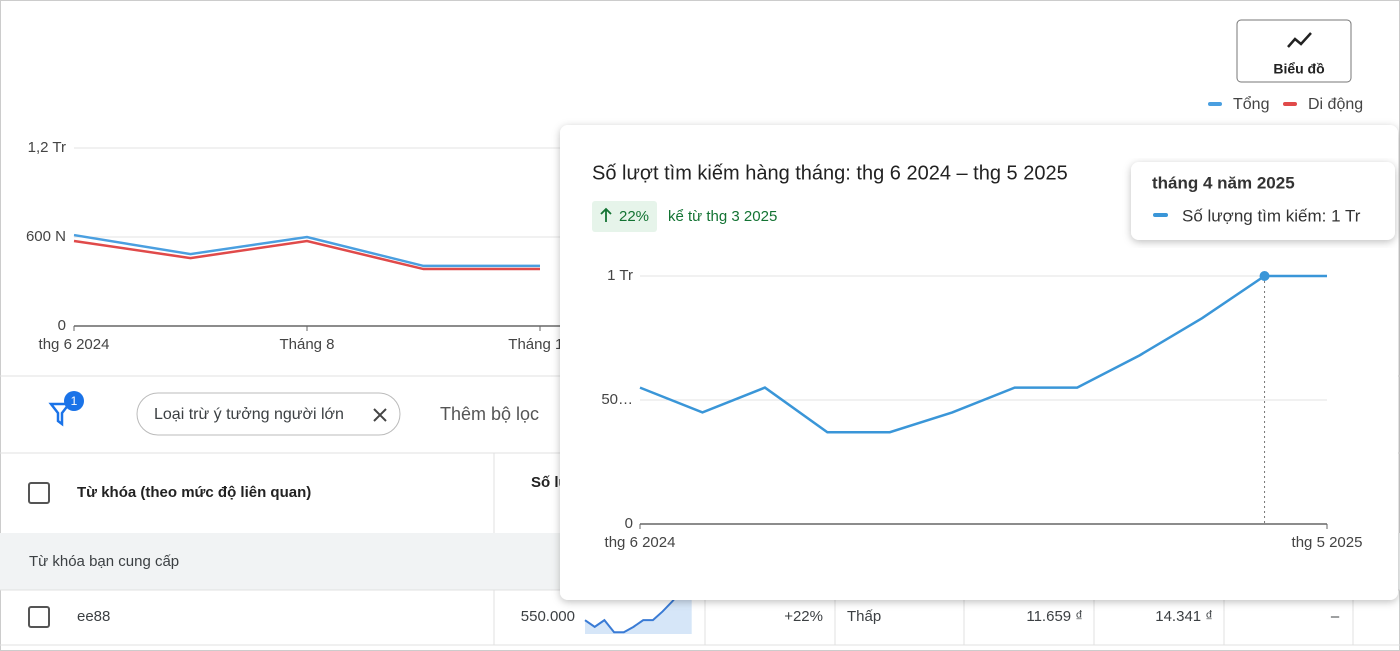 This screenshot has height=651, width=1400. I want to click on cell: 14.341 ₫, so click(1184, 616).